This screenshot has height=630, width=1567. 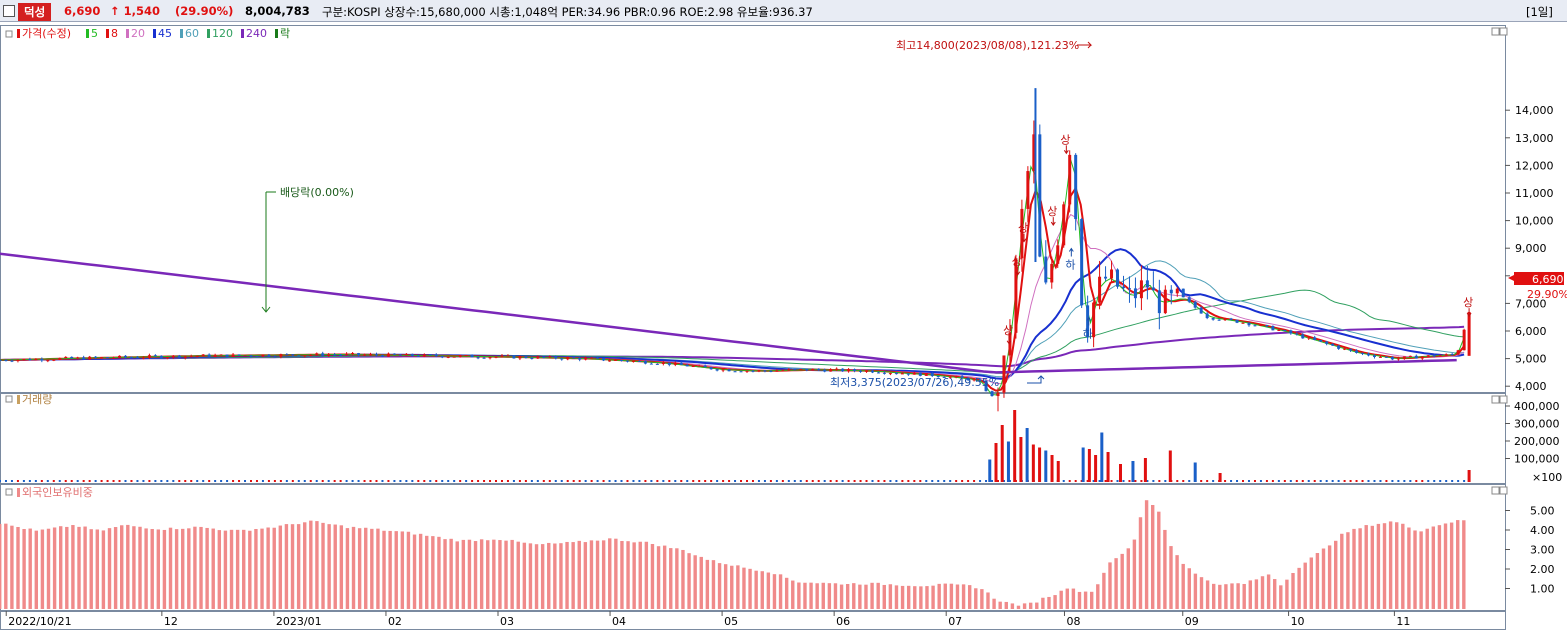 What do you see at coordinates (1403, 621) in the screenshot?
I see `date-tick-label: 11` at bounding box center [1403, 621].